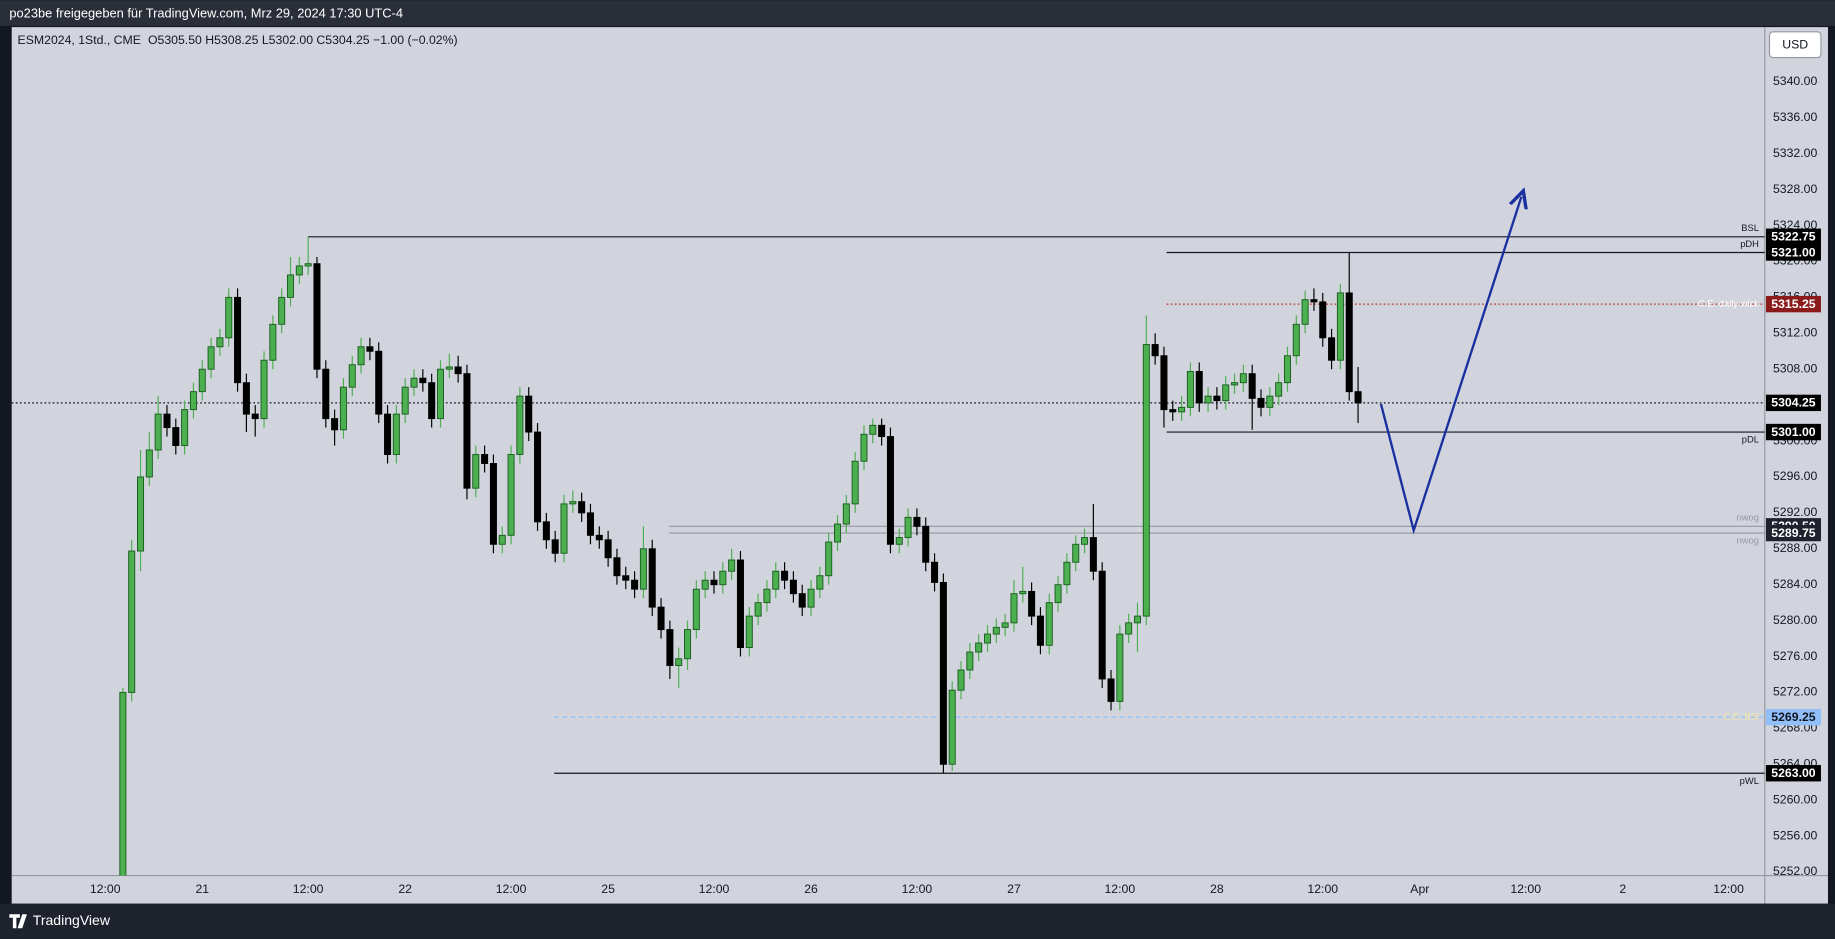 The height and width of the screenshot is (939, 1835). Describe the element at coordinates (1793, 304) in the screenshot. I see `price-label: 5315.25` at that location.